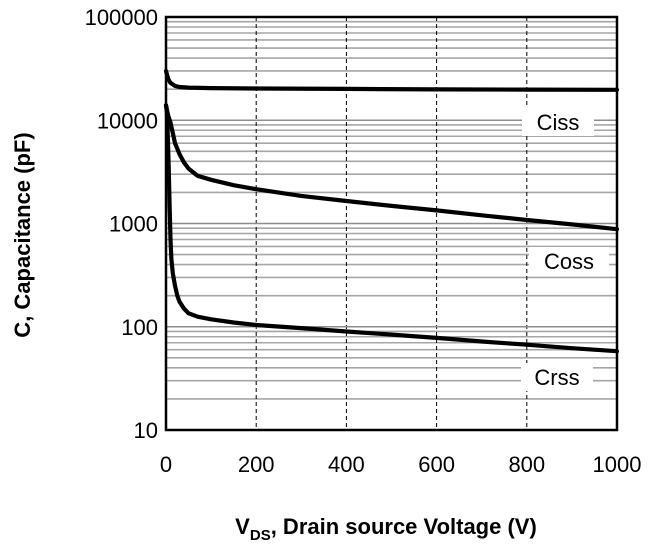 The image size is (653, 547). I want to click on x-tick-label: 1000, so click(617, 464).